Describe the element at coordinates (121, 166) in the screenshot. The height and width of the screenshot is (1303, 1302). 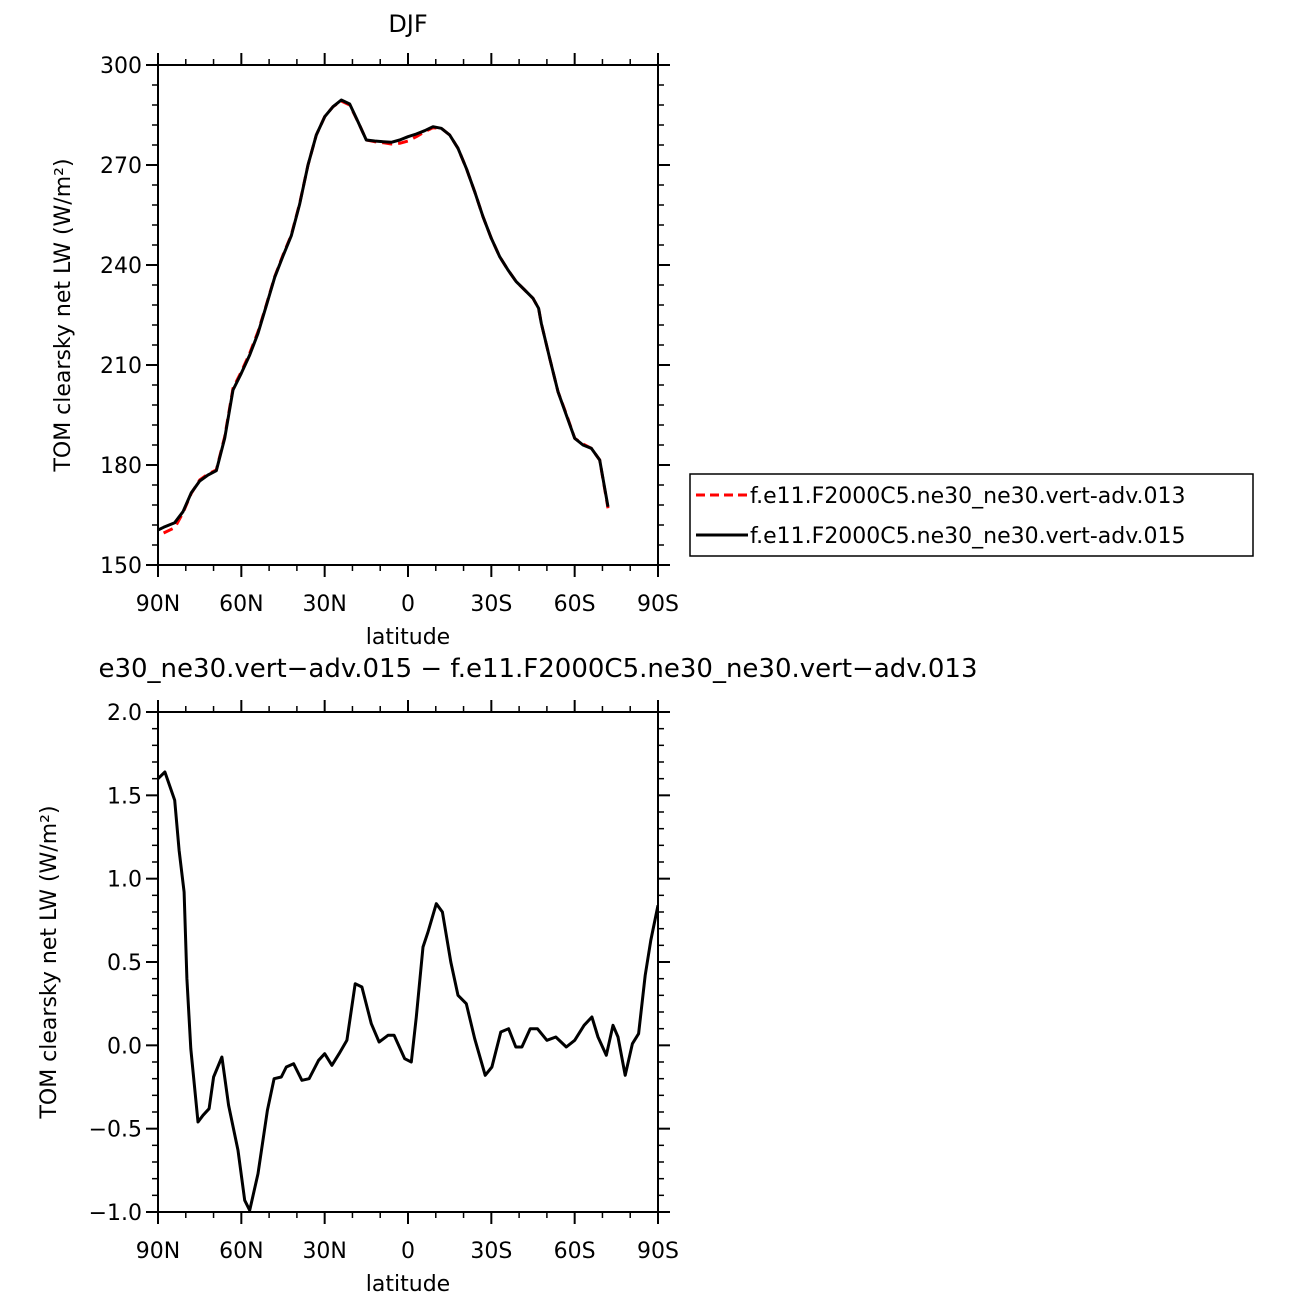
I see `top-y-tick-label: 270` at that location.